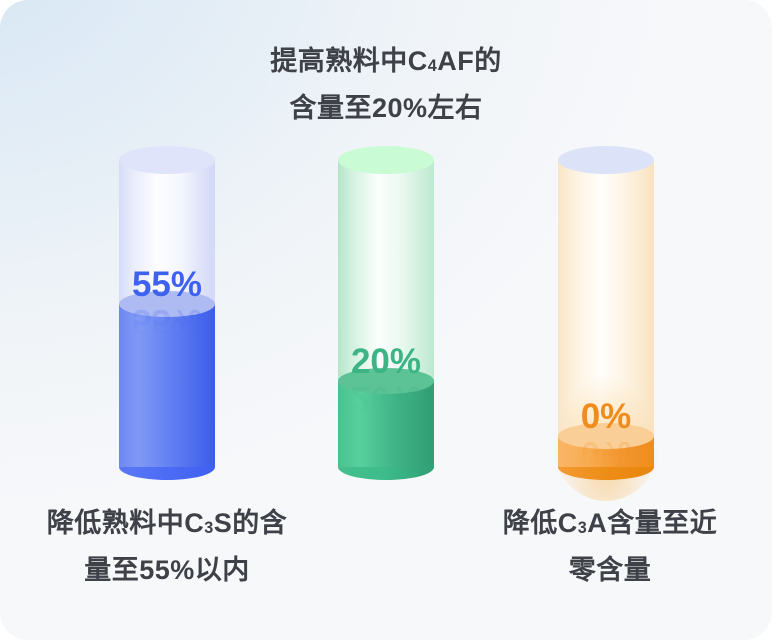  I want to click on title-line1-subscript: 4, so click(432, 65).